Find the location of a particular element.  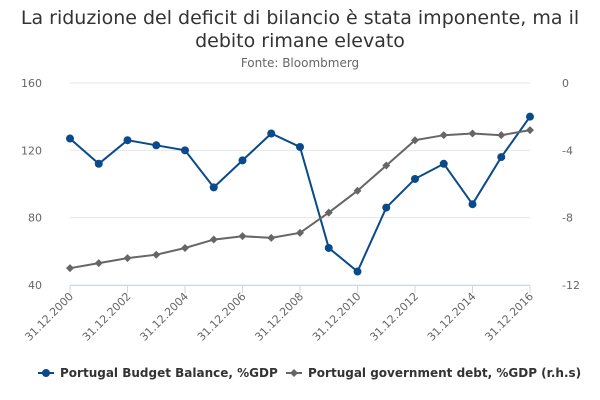

x-axis-tick-label: 31.12.2014 is located at coordinates (452, 317).